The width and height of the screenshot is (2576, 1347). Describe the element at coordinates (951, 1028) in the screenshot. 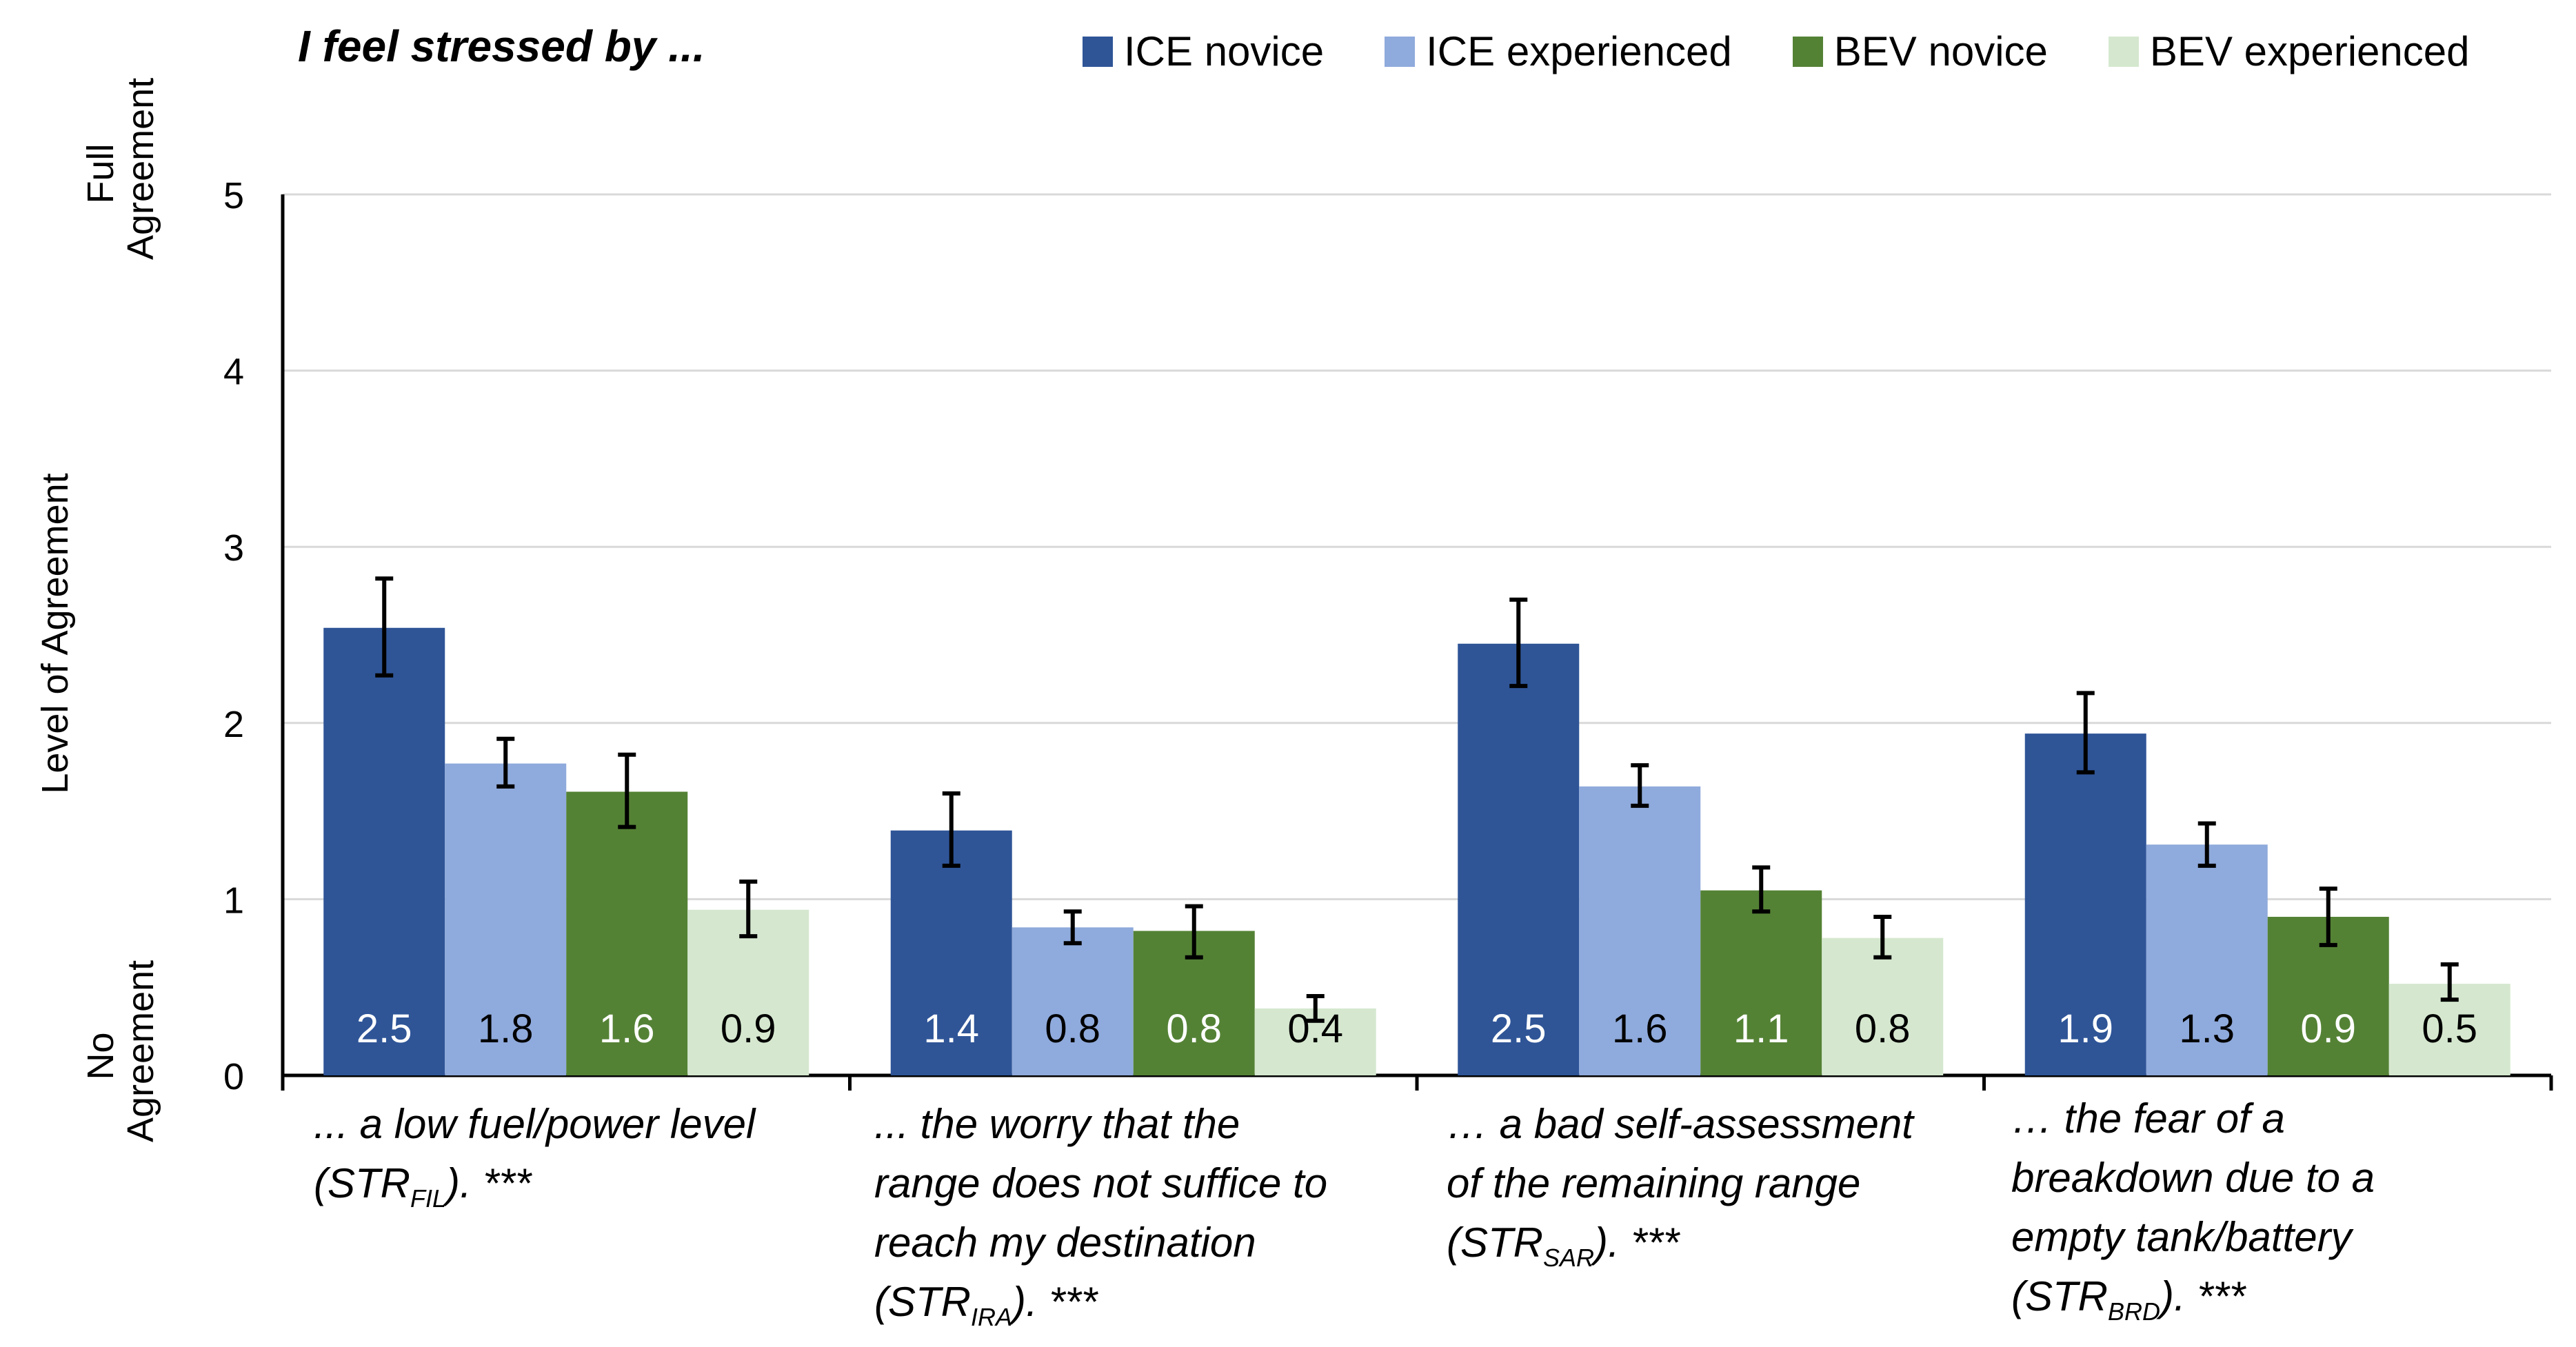

I see `data-label-s0-c1: 1.4` at that location.